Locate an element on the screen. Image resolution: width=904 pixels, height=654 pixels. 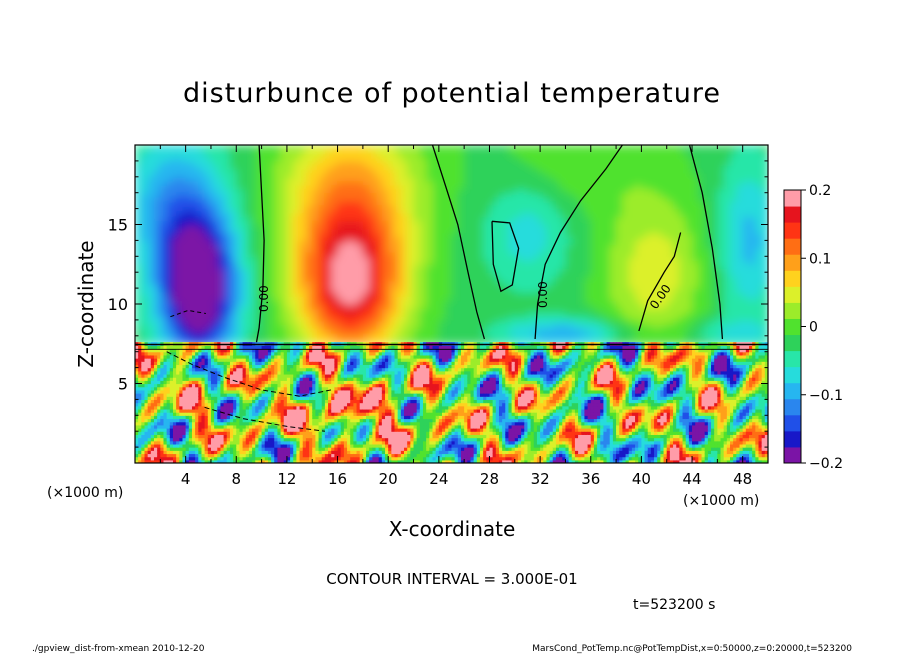
x-tick-label: 40 is located at coordinates (641, 479).